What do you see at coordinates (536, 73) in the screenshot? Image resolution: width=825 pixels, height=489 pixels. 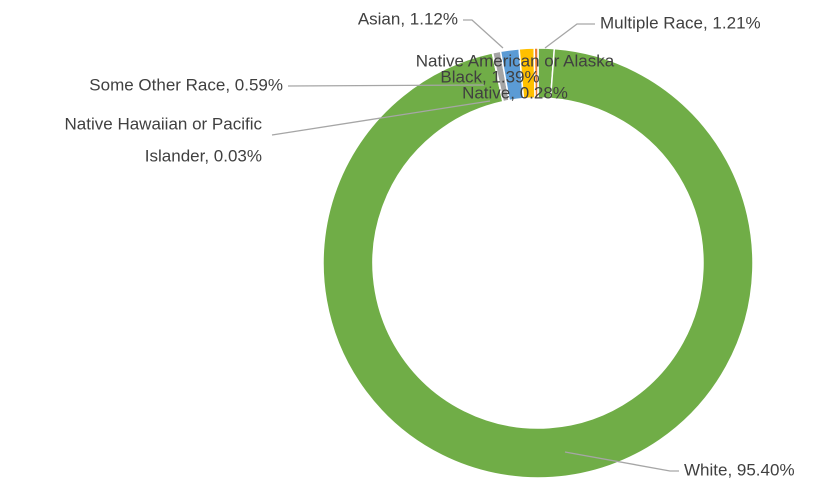 I see `donut-slice` at bounding box center [536, 73].